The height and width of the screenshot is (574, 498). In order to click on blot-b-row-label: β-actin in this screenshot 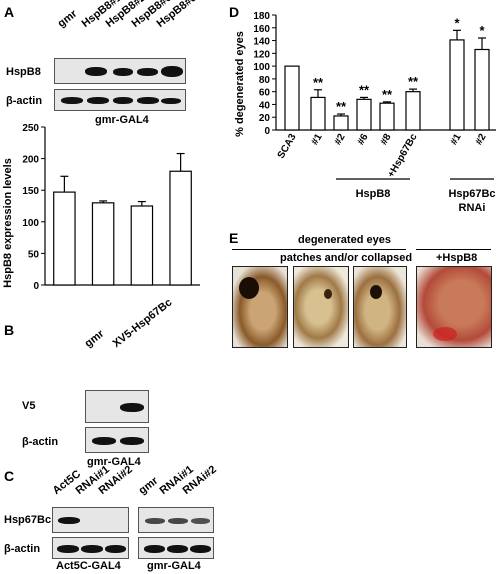, I will do `click(40, 442)`.